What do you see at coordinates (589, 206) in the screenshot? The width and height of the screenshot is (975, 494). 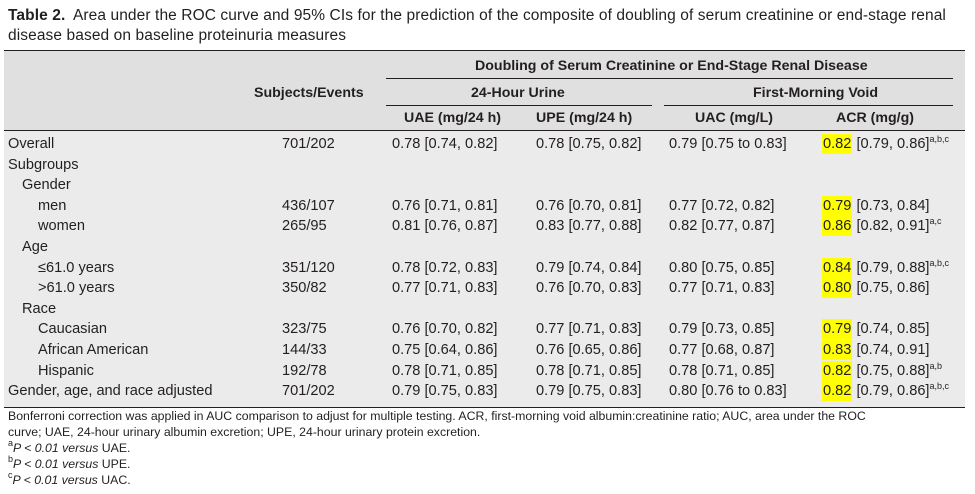 I see `upe-auc-value: 0.76 [0.70, 0.81]` at bounding box center [589, 206].